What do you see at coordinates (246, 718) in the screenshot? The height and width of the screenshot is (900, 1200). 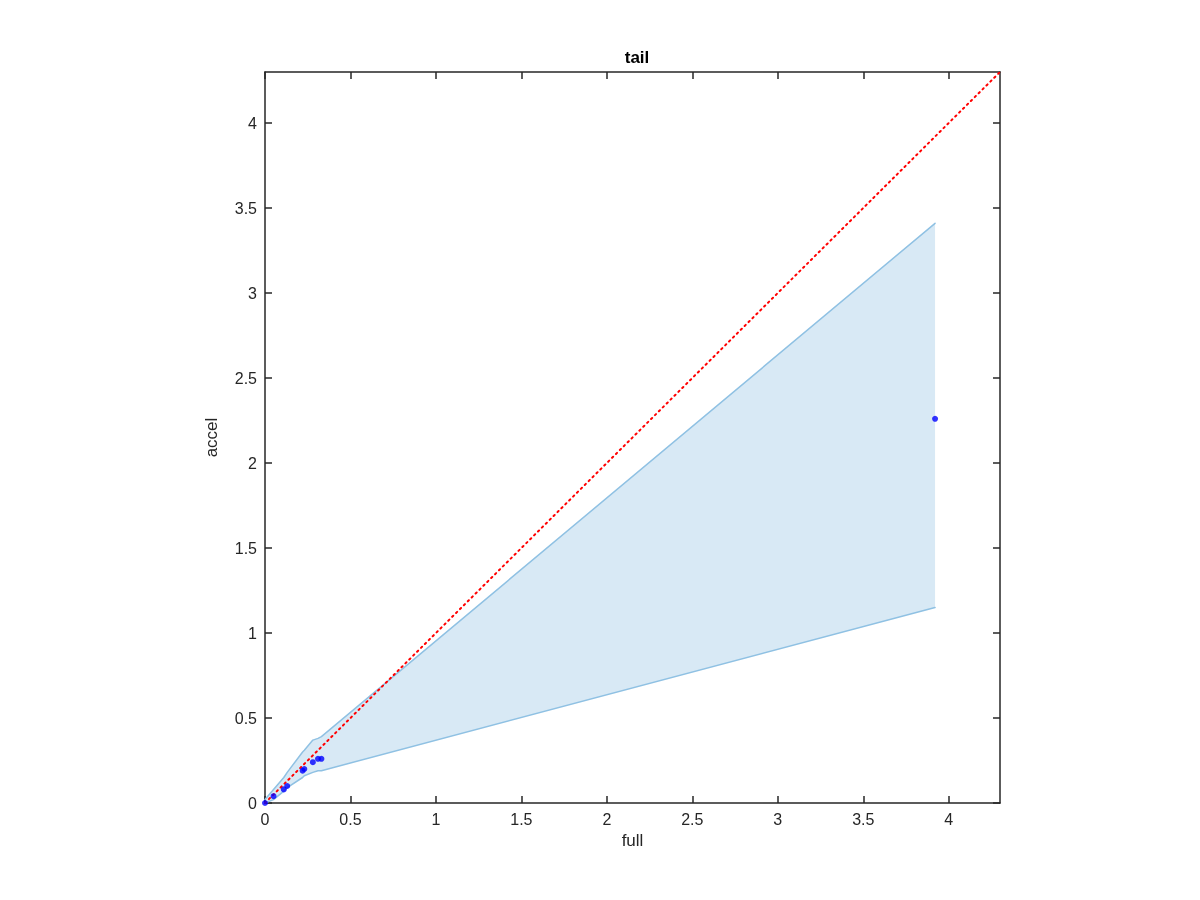 I see `y-tick-label: 0.5` at bounding box center [246, 718].